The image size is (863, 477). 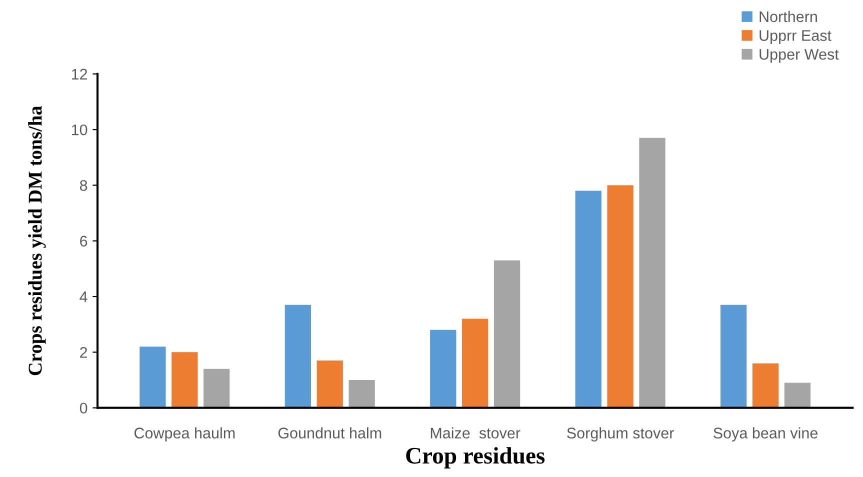 What do you see at coordinates (80, 74) in the screenshot?
I see `y-tick-label: 12` at bounding box center [80, 74].